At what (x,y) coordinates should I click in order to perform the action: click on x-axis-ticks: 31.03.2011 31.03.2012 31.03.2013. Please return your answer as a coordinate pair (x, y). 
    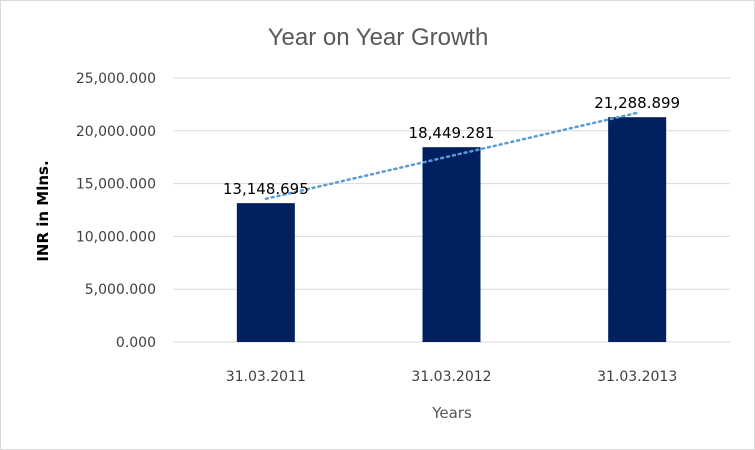
    Looking at the image, I should click on (452, 377).